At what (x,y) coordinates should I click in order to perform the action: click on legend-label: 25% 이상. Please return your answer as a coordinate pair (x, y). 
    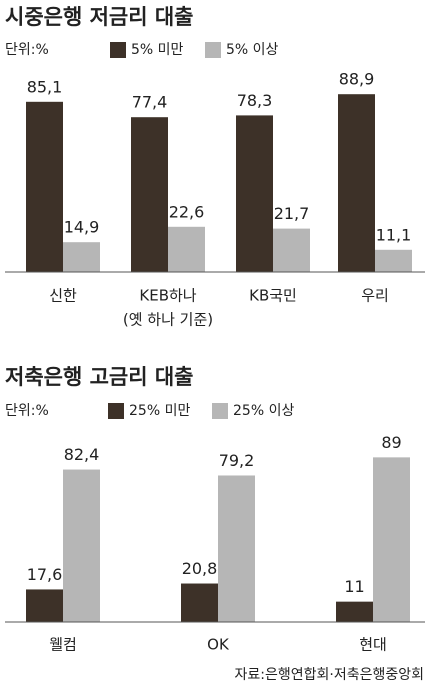
    Looking at the image, I should click on (263, 411).